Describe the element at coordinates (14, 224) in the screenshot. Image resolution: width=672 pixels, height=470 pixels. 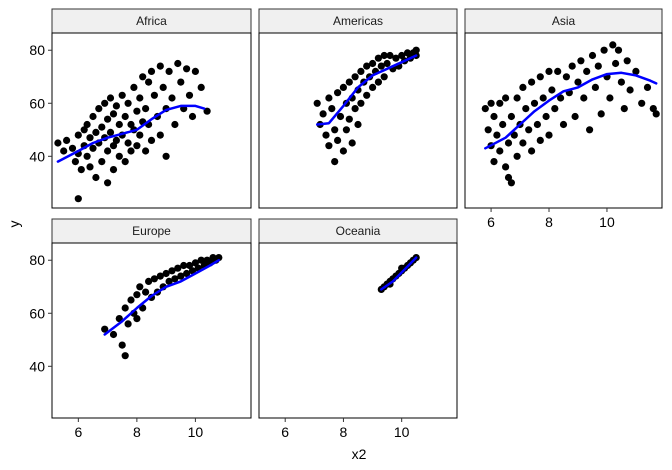
I see `y-axis-title: y` at that location.